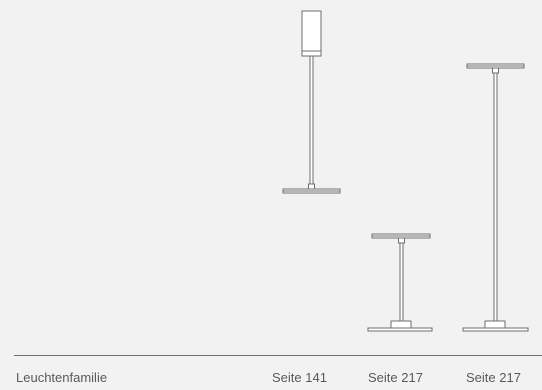 Image resolution: width=542 pixels, height=390 pixels. I want to click on page-reference-pendant: Seite 141, so click(299, 377).